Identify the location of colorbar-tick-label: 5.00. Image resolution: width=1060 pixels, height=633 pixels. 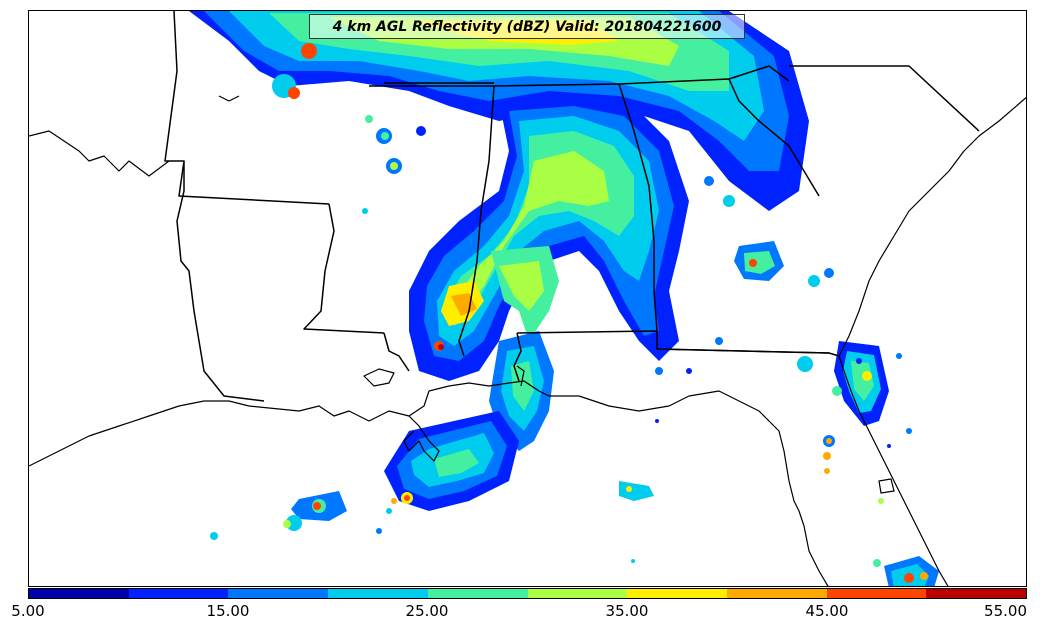
(28, 611).